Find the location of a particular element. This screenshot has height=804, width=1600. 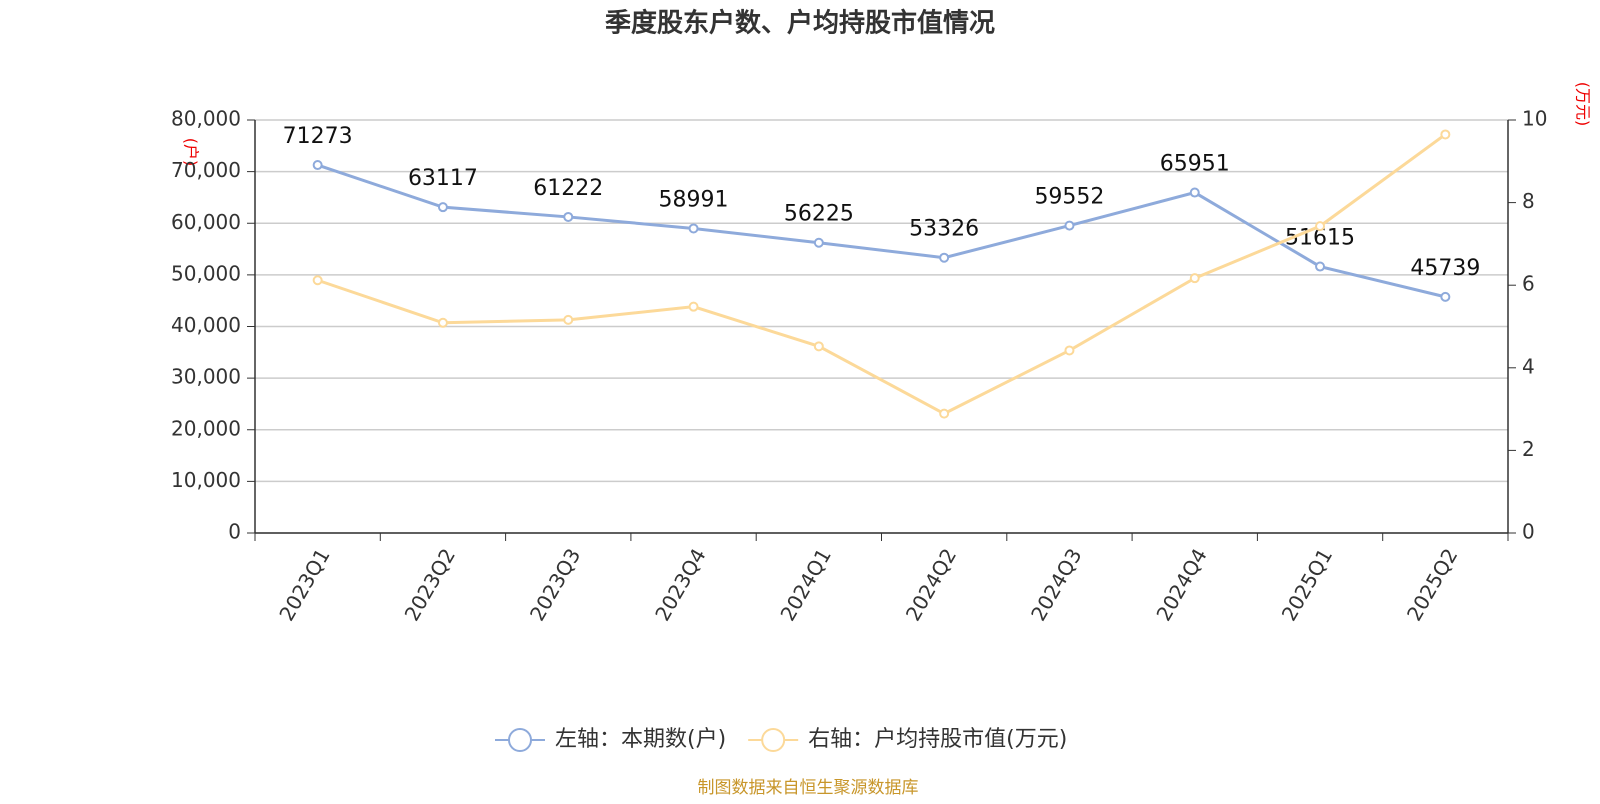

y-tick-label: 80,000 is located at coordinates (206, 119).